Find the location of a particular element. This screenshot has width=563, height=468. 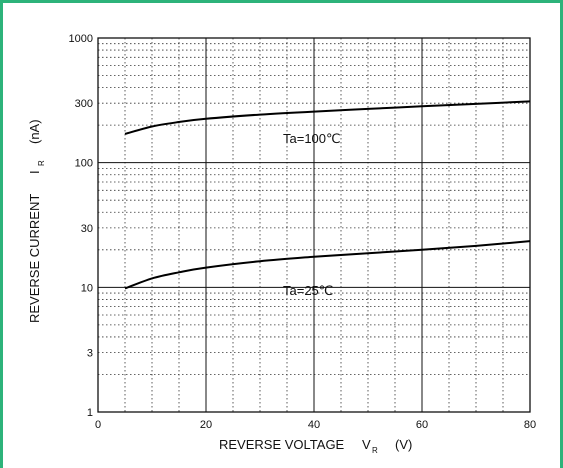

y-tick-label: 300 is located at coordinates (84, 104).